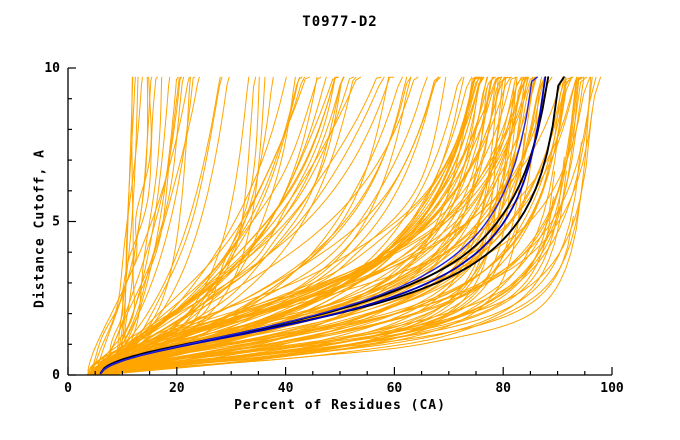 This screenshot has height=440, width=680. What do you see at coordinates (177, 388) in the screenshot?
I see `x-tick-label: 20` at bounding box center [177, 388].